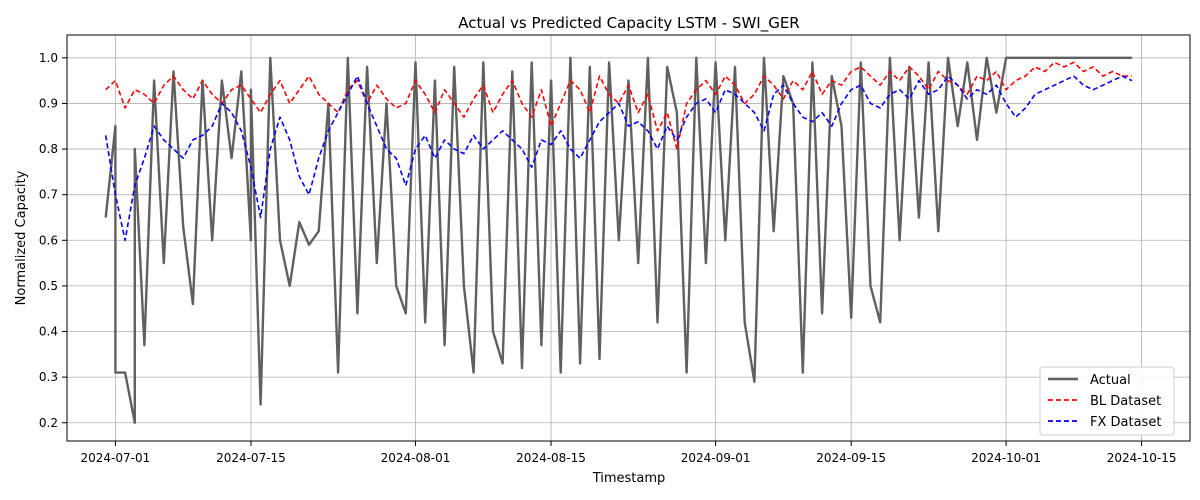 The width and height of the screenshot is (1200, 500). Describe the element at coordinates (251, 458) in the screenshot. I see `x-tick-label: 2024-07-15` at that location.